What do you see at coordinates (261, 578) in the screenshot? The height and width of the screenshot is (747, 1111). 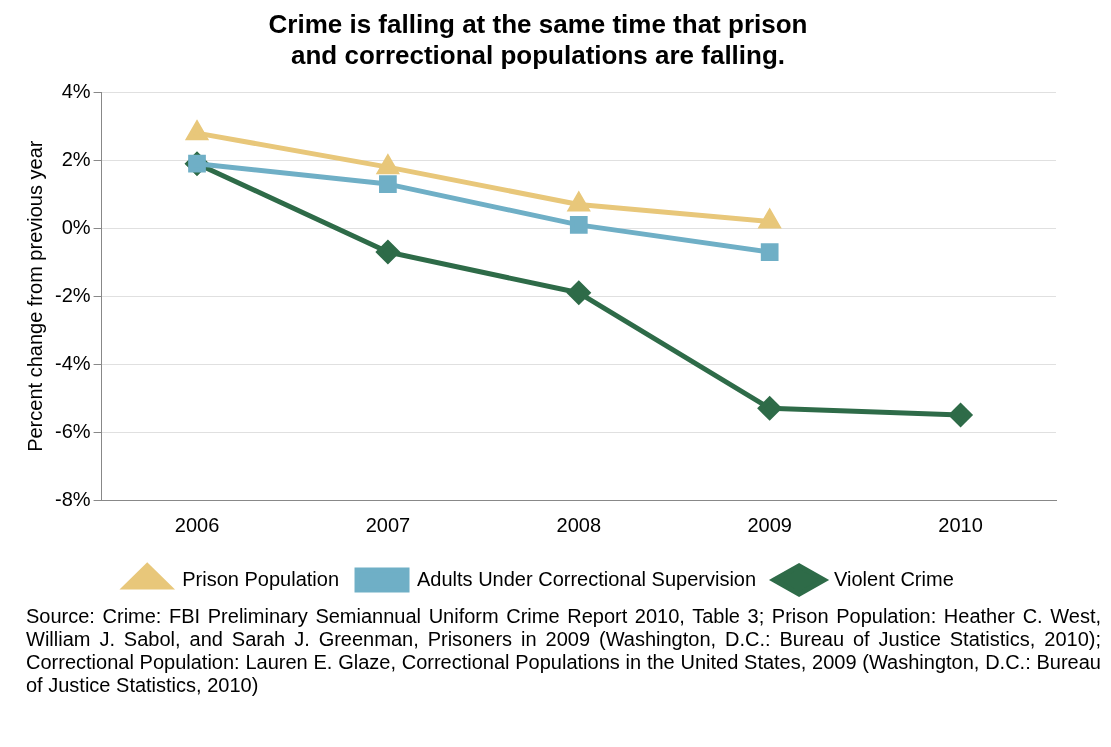 I see `legend-label: Prison Population` at bounding box center [261, 578].